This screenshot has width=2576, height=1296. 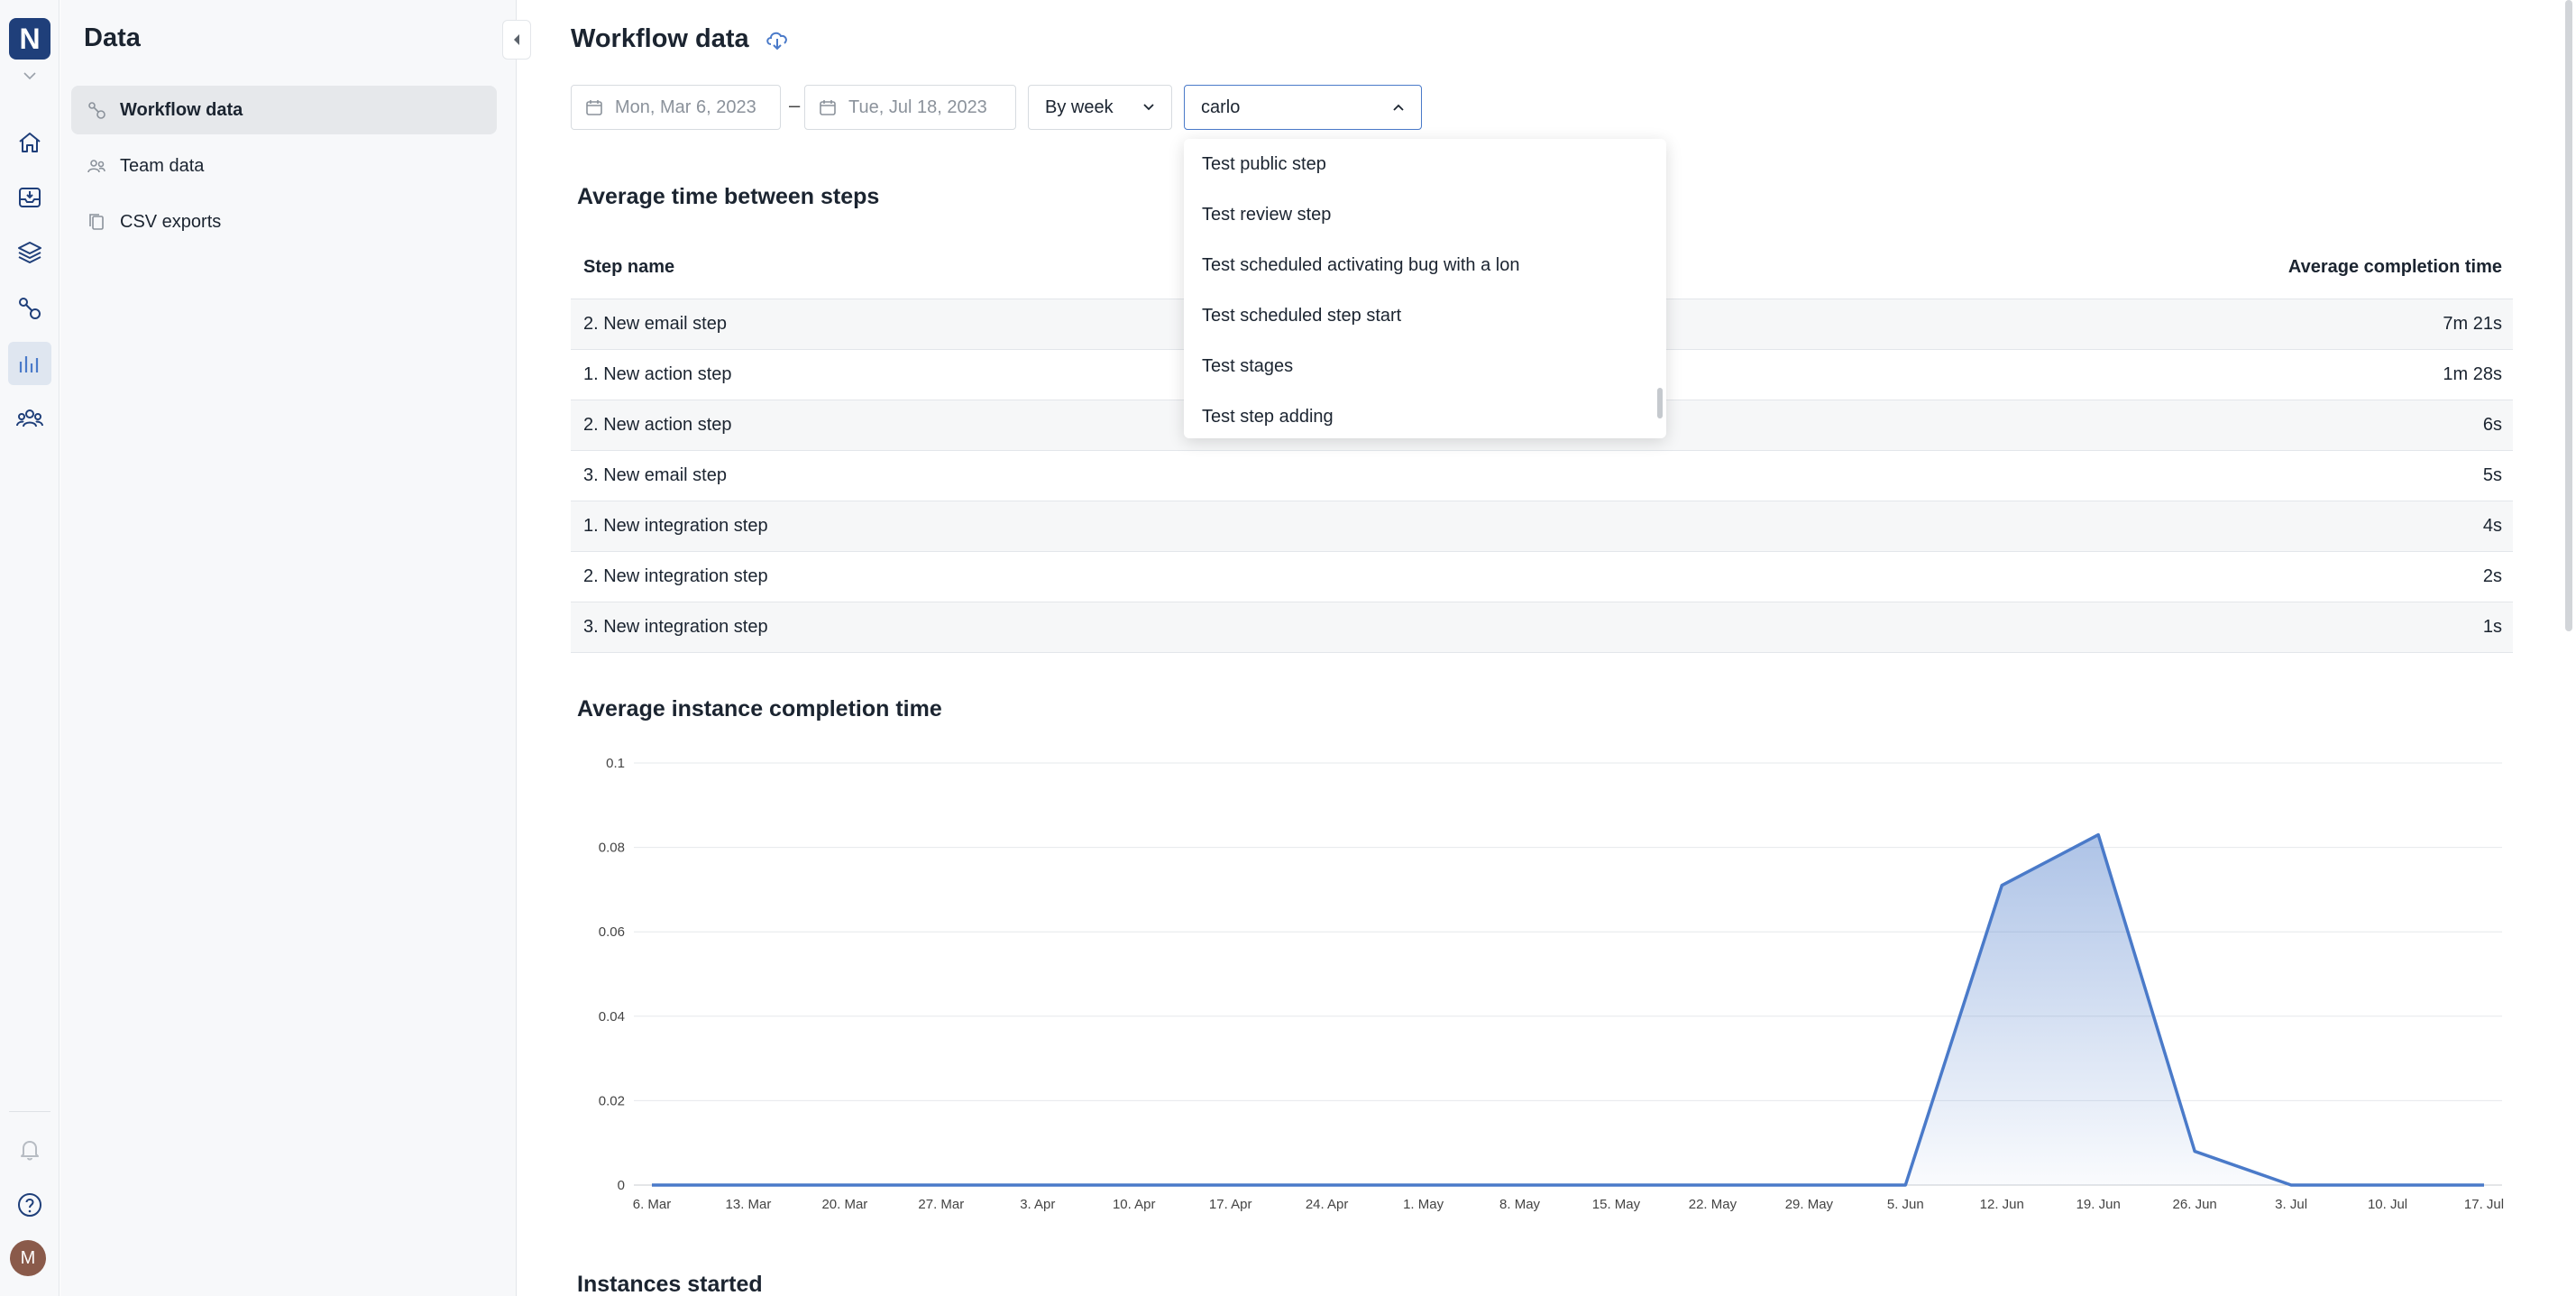 I want to click on sidebar-item-workflow-data: Workflow data, so click(x=284, y=110).